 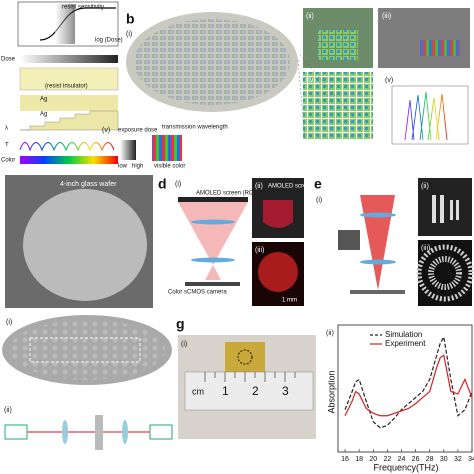 I want to click on resist-bar, so click(x=69, y=79).